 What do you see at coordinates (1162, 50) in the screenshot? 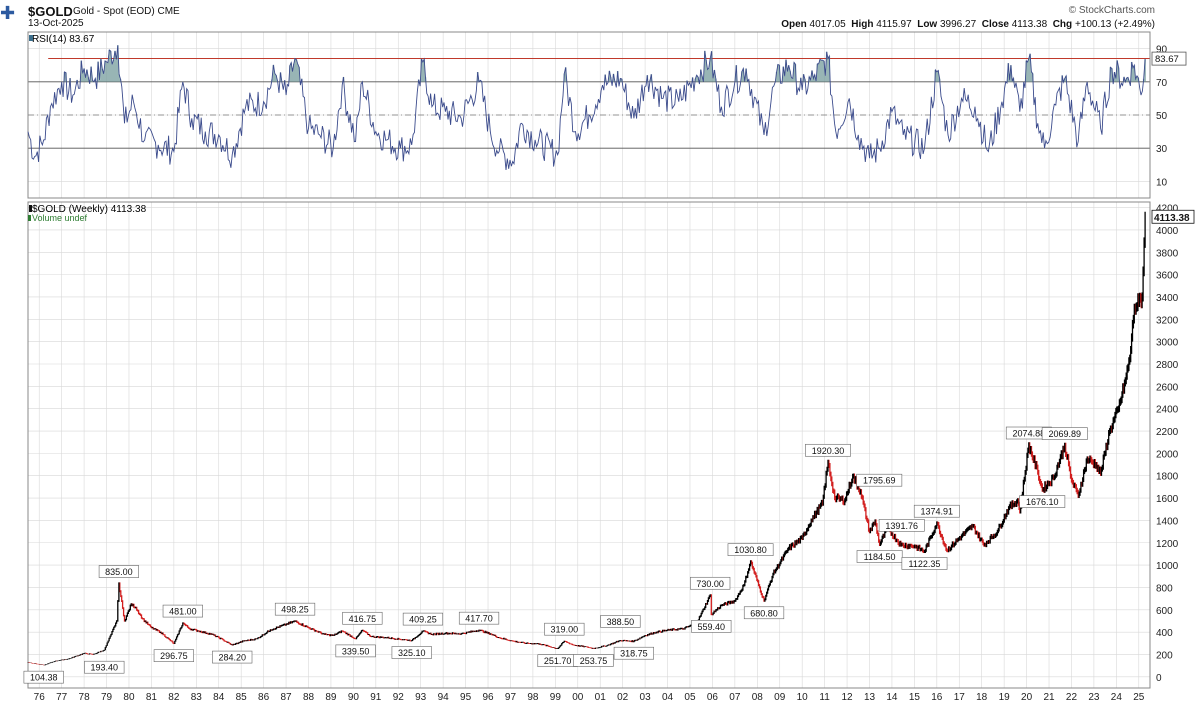
I see `rsi-tick-label: 90` at bounding box center [1162, 50].